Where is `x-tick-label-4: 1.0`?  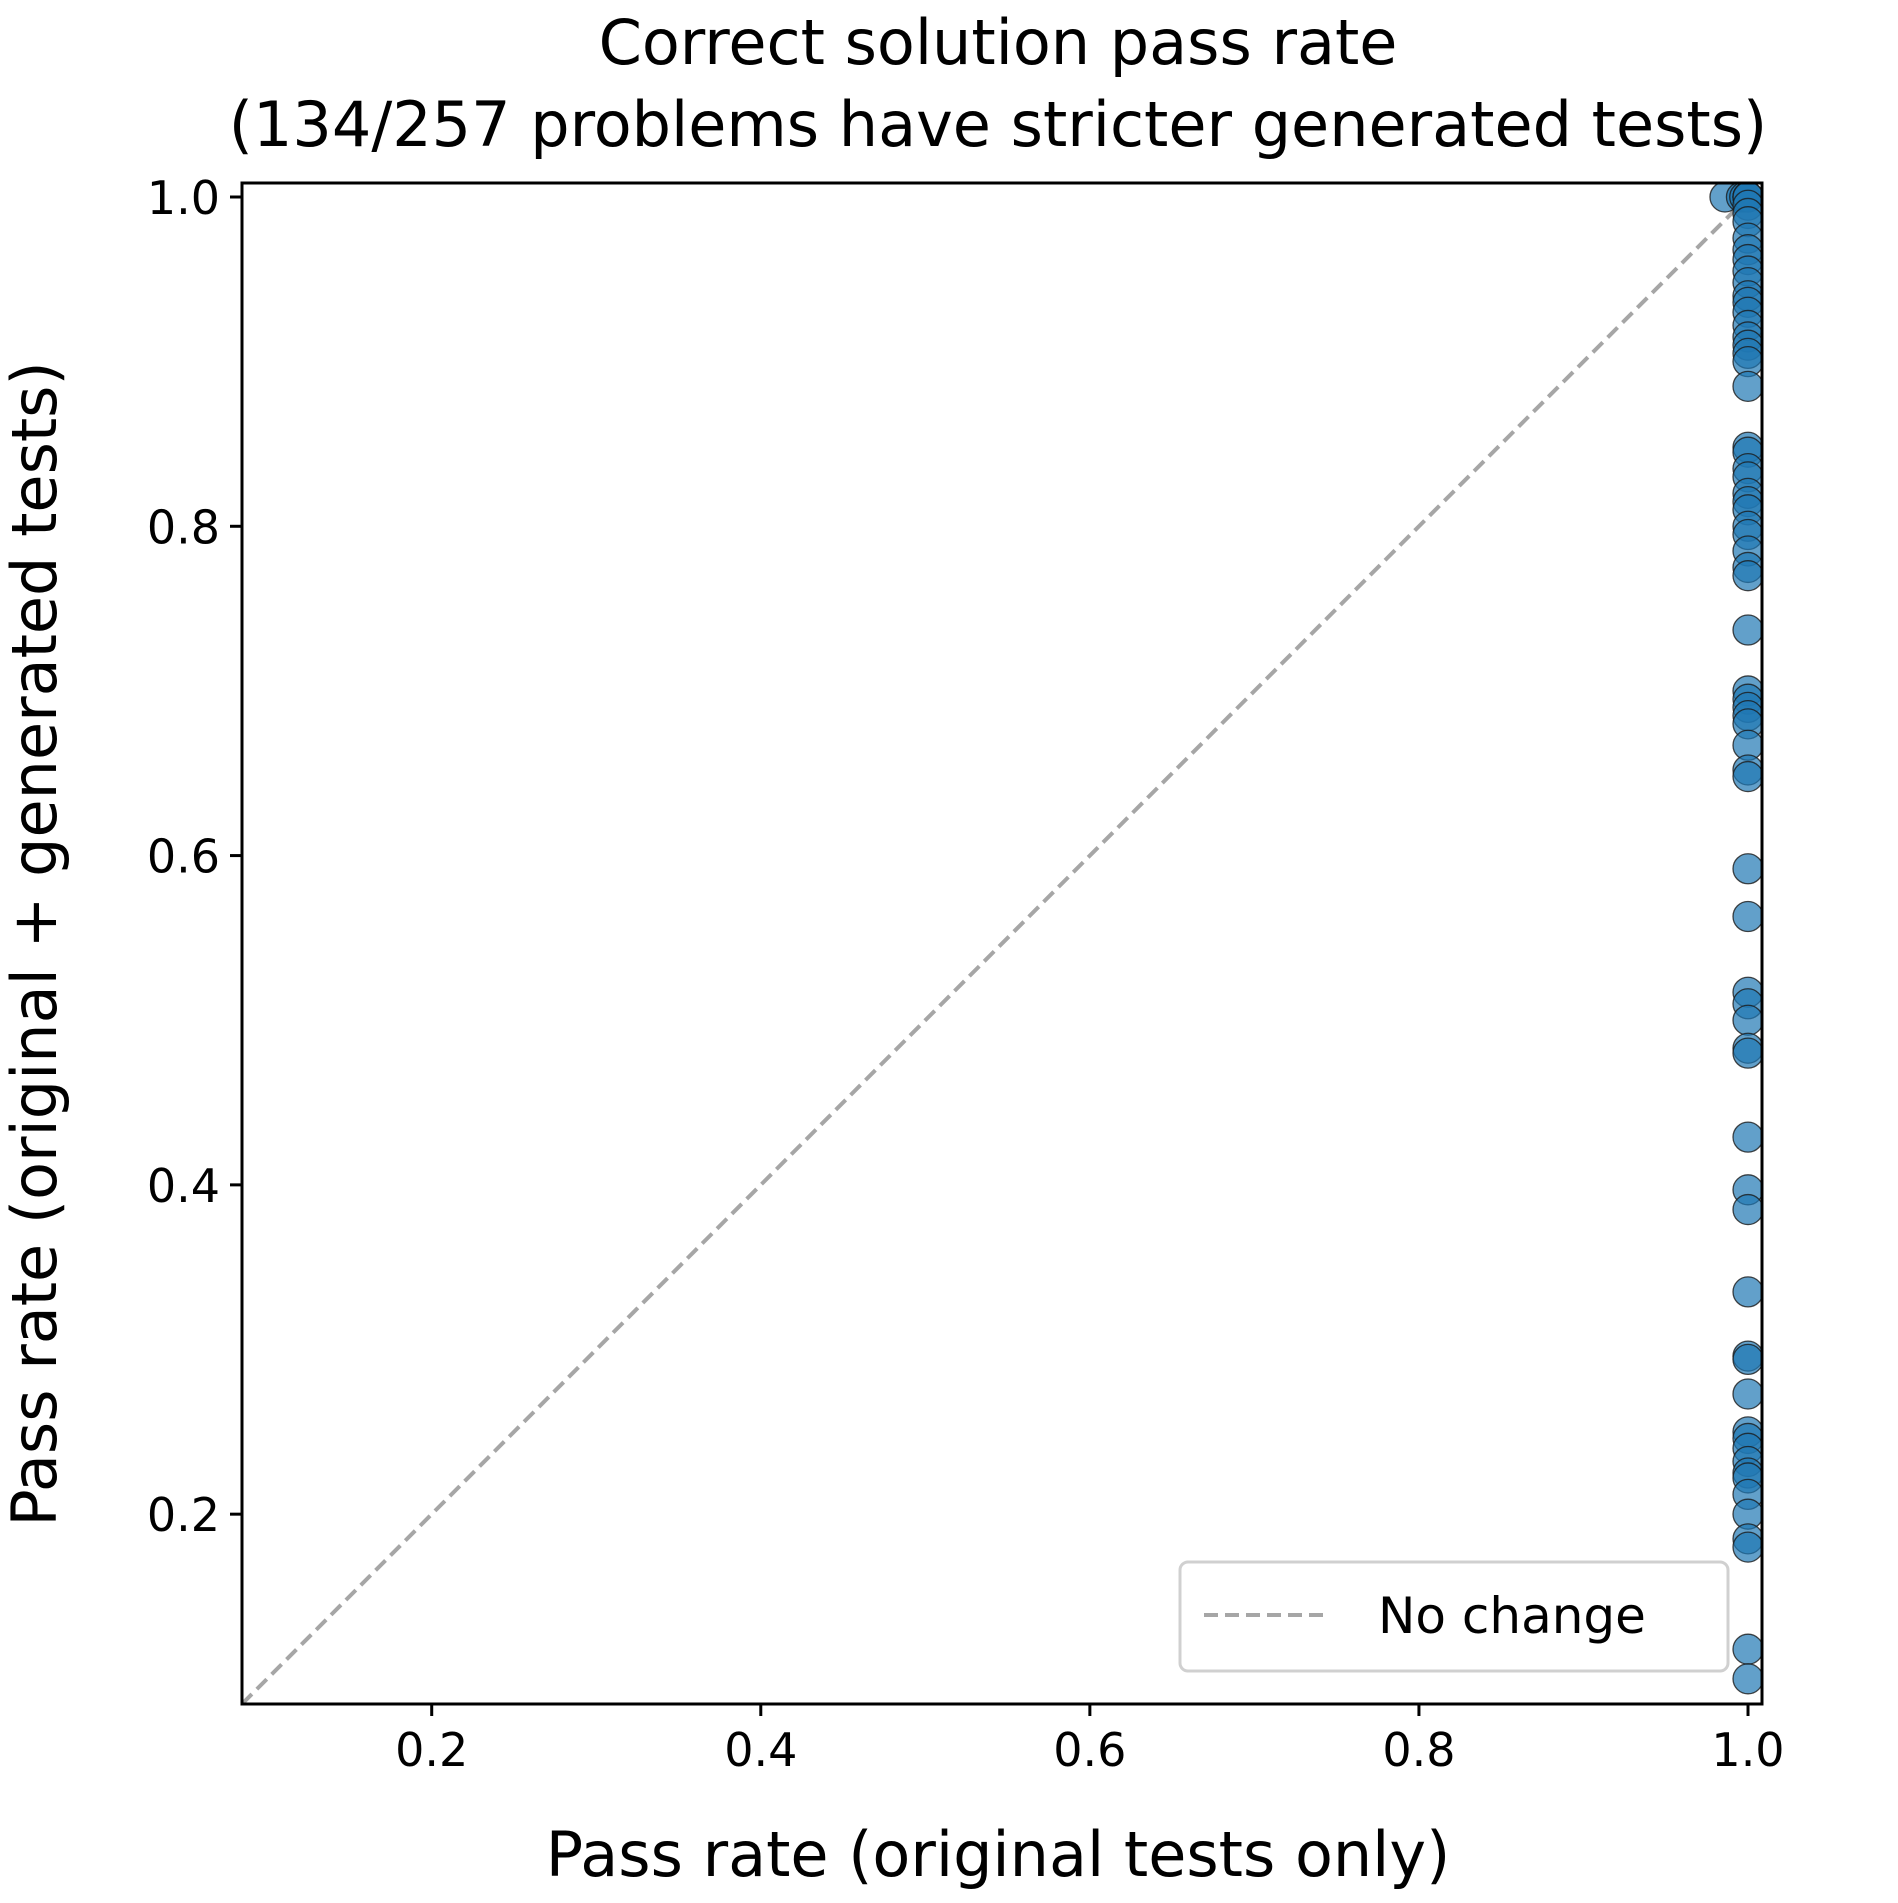
x-tick-label-4: 1.0 is located at coordinates (1747, 1750).